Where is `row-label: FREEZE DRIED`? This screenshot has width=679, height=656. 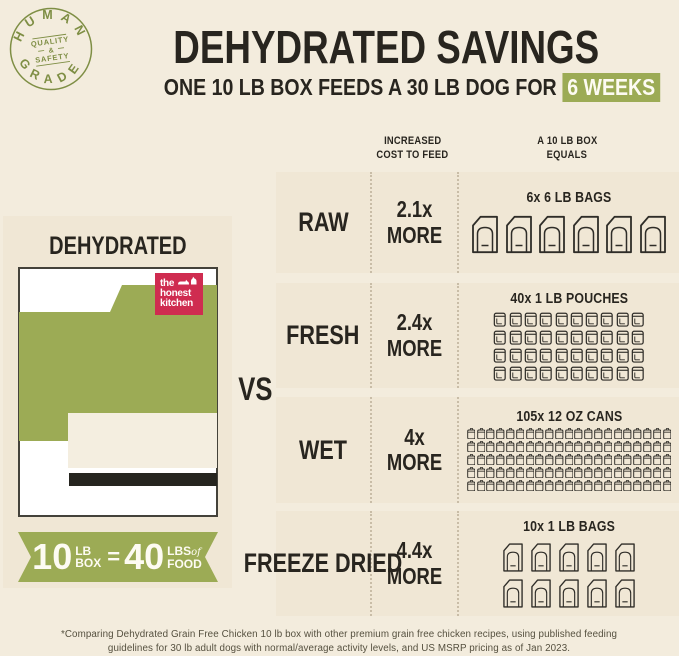
row-label: FREEZE DRIED is located at coordinates (323, 563).